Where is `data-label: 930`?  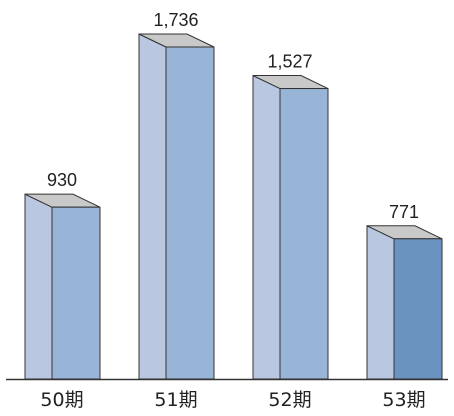 data-label: 930 is located at coordinates (62, 180).